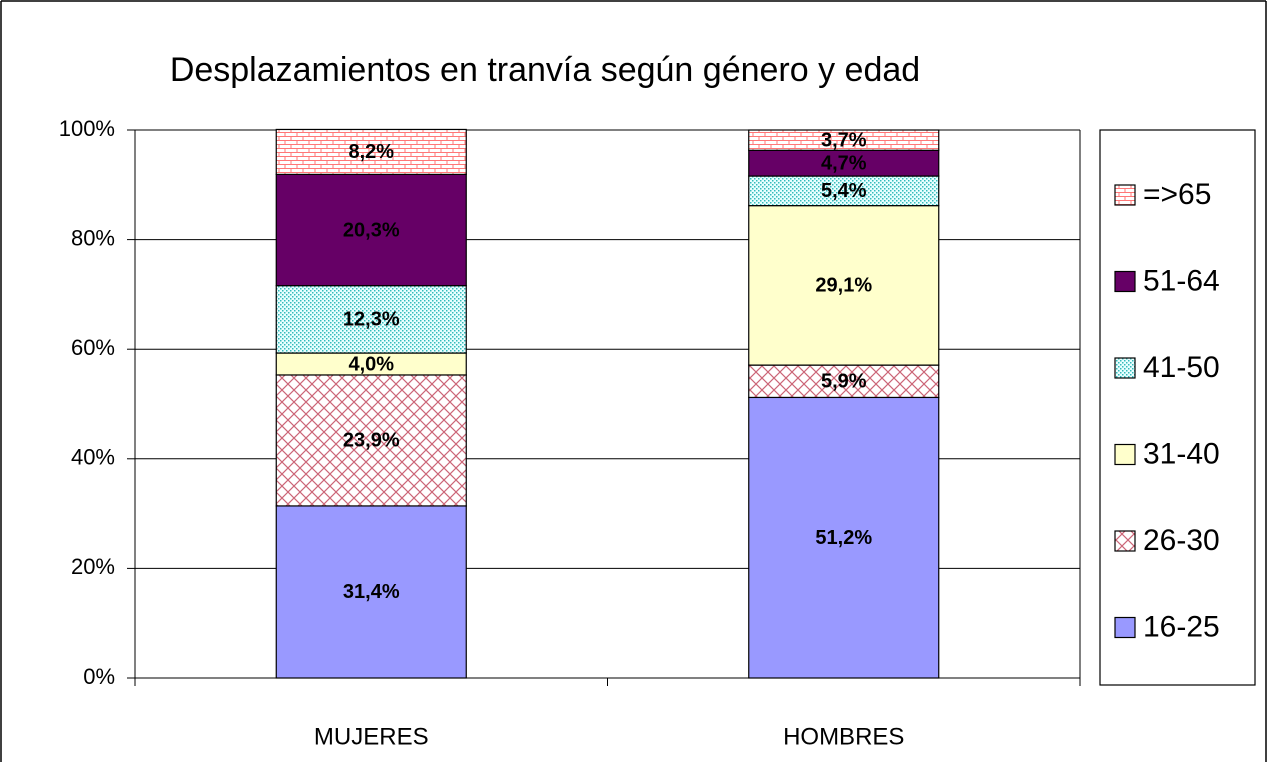 The height and width of the screenshot is (762, 1267). I want to click on y-tick-label: 100%, so click(87, 128).